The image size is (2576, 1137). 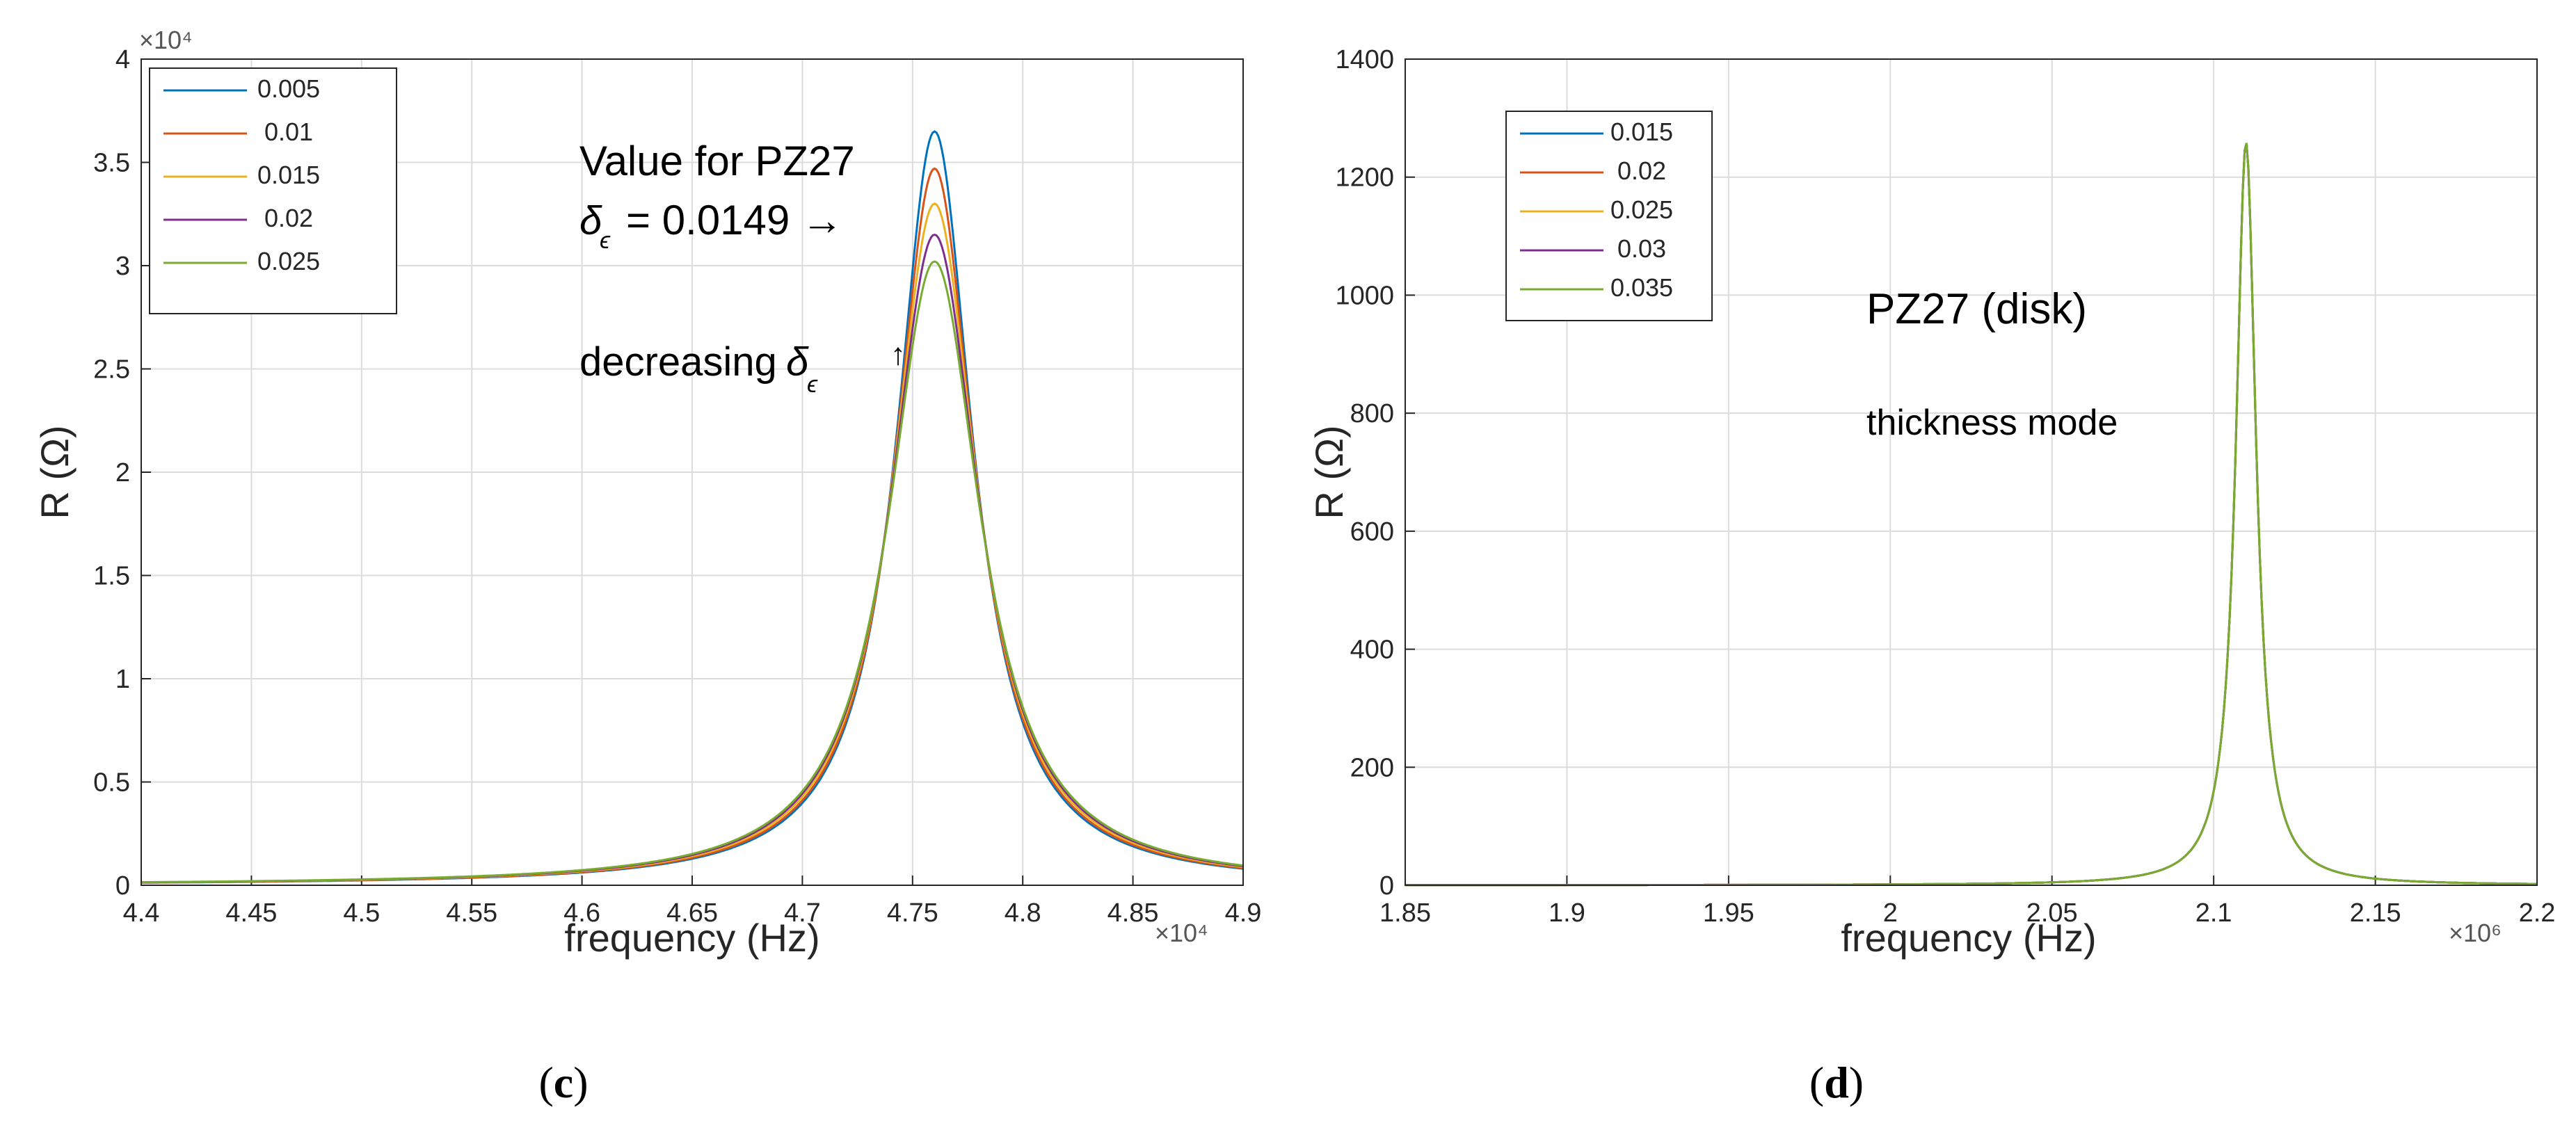 What do you see at coordinates (590, 220) in the screenshot?
I see `annotation-delta: δ` at bounding box center [590, 220].